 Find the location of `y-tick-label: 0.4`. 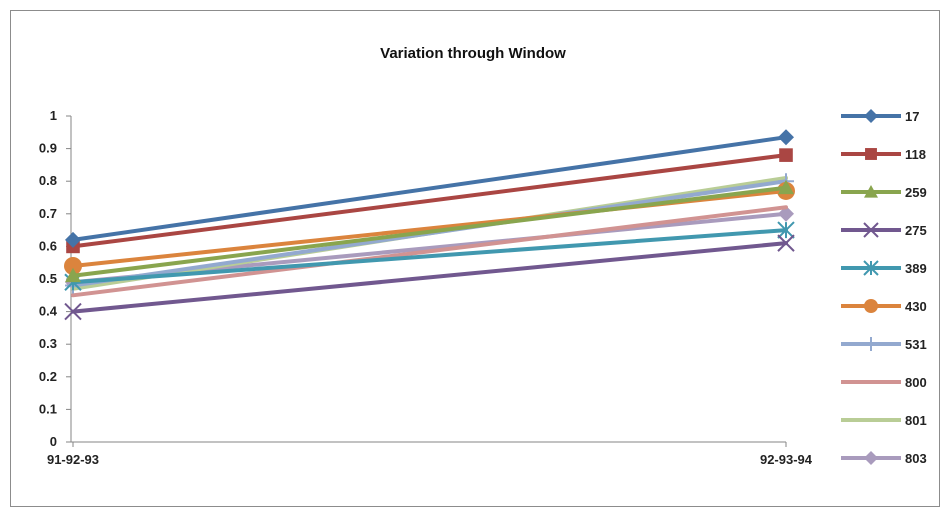

y-tick-label: 0.4 is located at coordinates (48, 311).